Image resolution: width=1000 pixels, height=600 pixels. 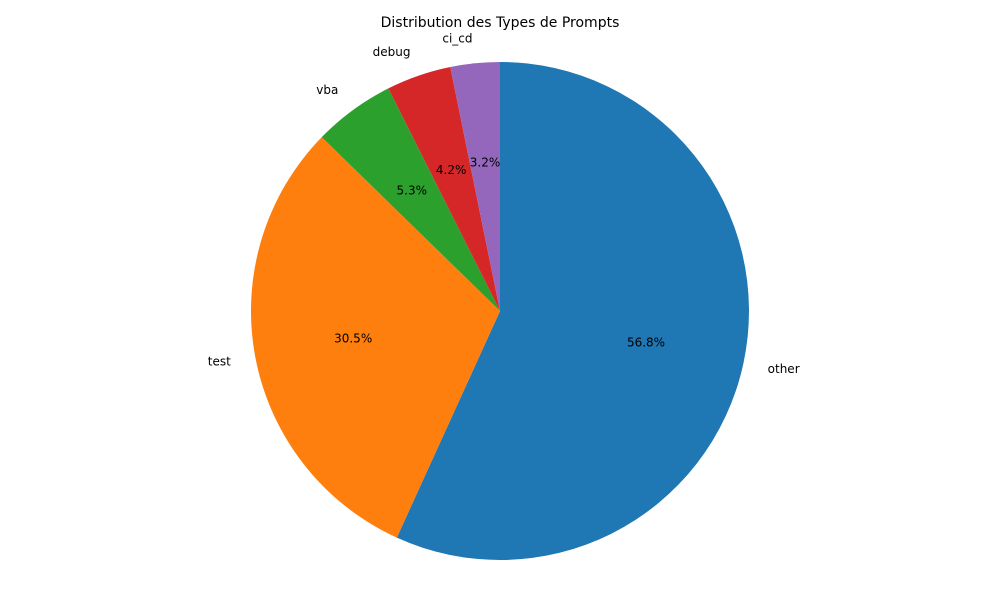 I want to click on slice-label-debug: debug, so click(x=392, y=52).